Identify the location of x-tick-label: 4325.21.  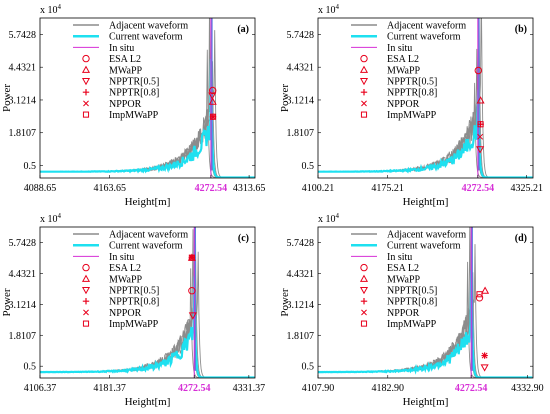
(526, 188).